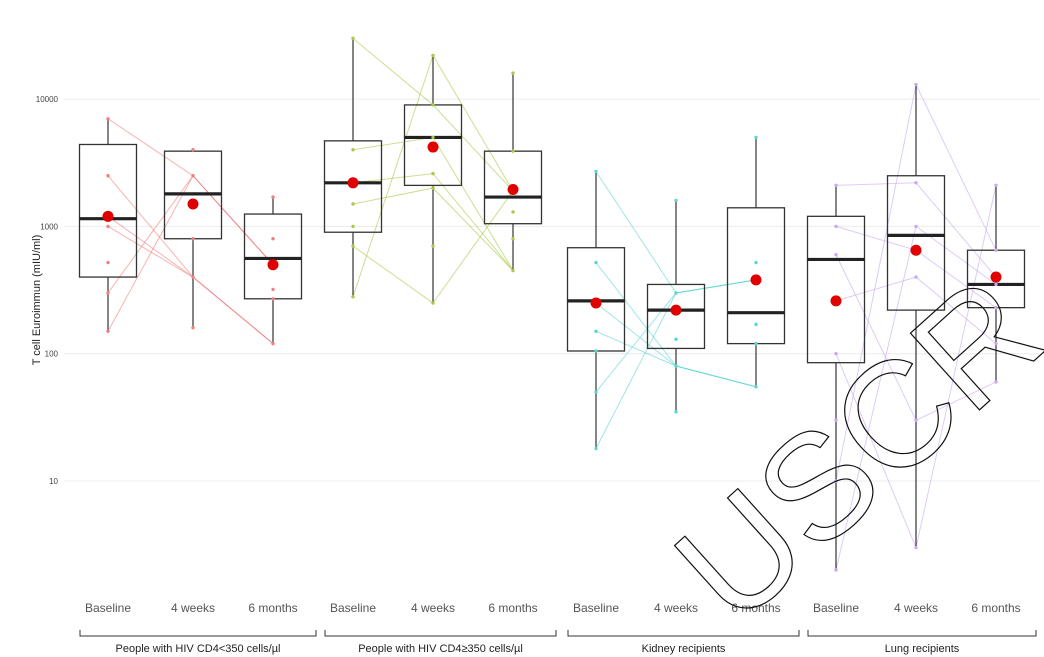 The image size is (1044, 657). Describe the element at coordinates (47, 99) in the screenshot. I see `y-tick-label: 10000` at that location.